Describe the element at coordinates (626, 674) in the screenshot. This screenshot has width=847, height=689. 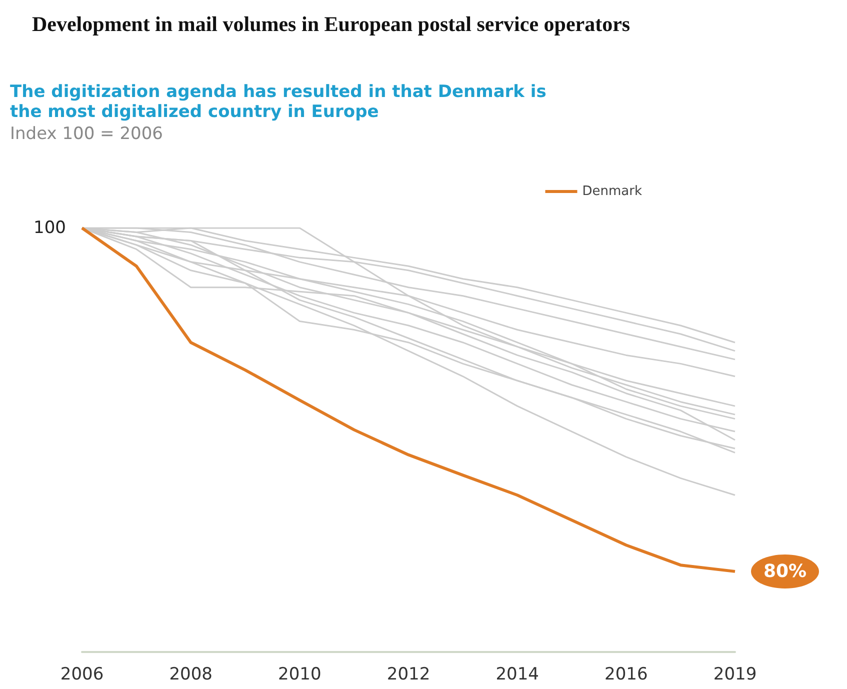
I see `x-tick-label: 2016` at that location.